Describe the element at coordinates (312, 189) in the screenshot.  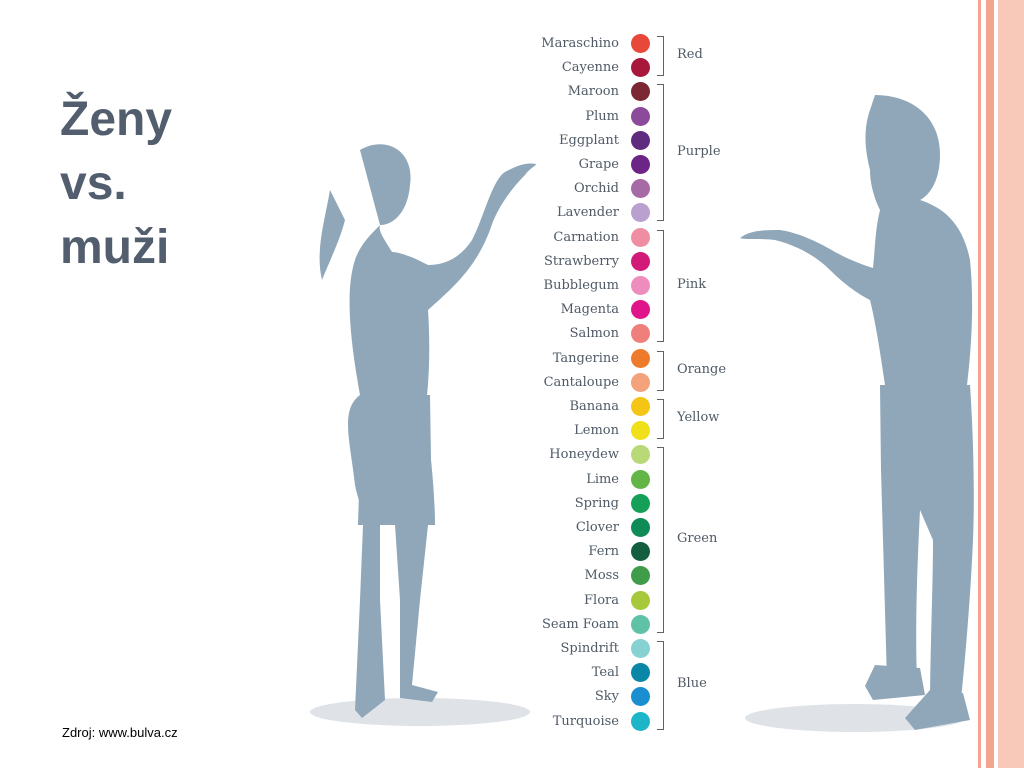
I see `color-row: Orchid` at that location.